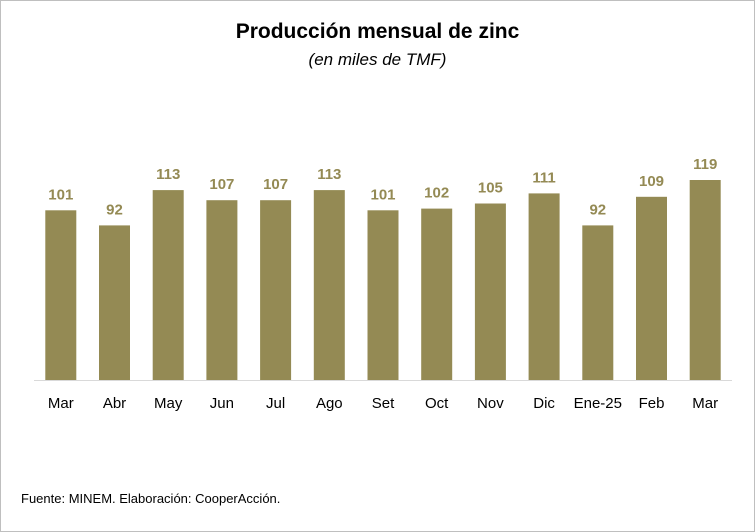 The image size is (755, 532). What do you see at coordinates (114, 209) in the screenshot?
I see `data-label-1: 92` at bounding box center [114, 209].